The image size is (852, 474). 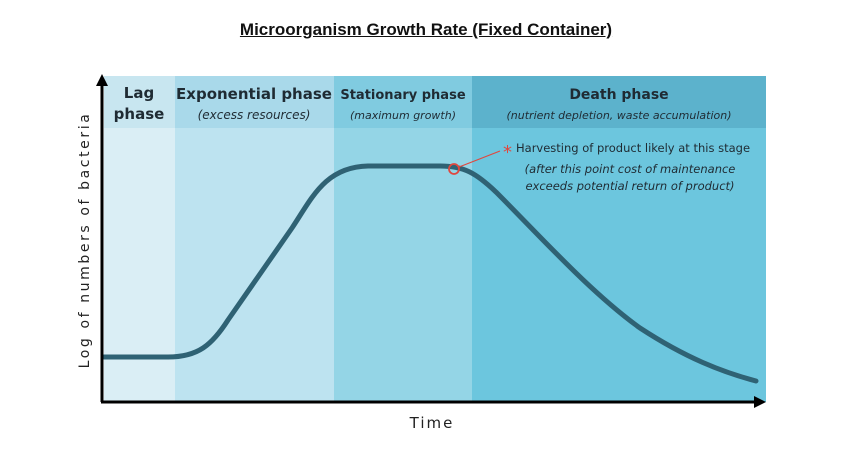 What do you see at coordinates (618, 95) in the screenshot?
I see `death-phase-label: Death phase` at bounding box center [618, 95].